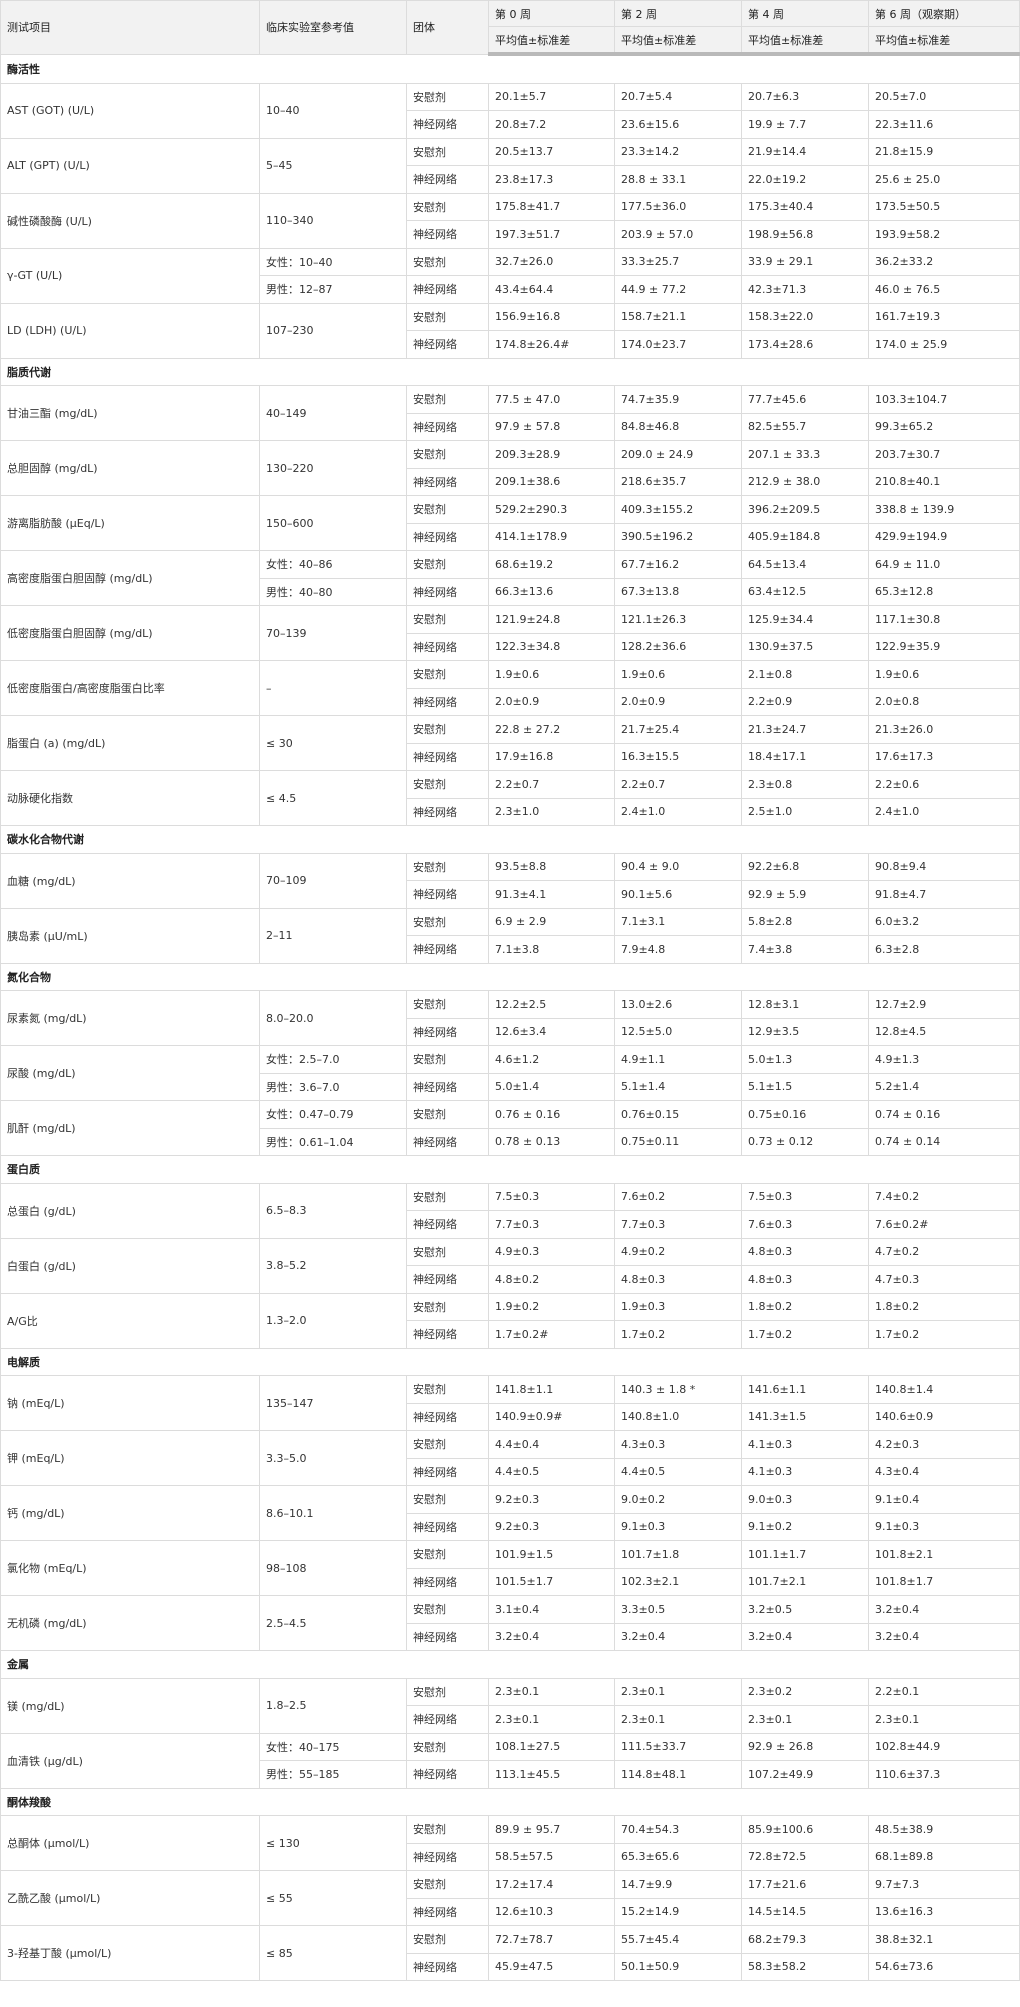  Describe the element at coordinates (510, 1169) in the screenshot. I see `section-row: 蛋白质` at that location.